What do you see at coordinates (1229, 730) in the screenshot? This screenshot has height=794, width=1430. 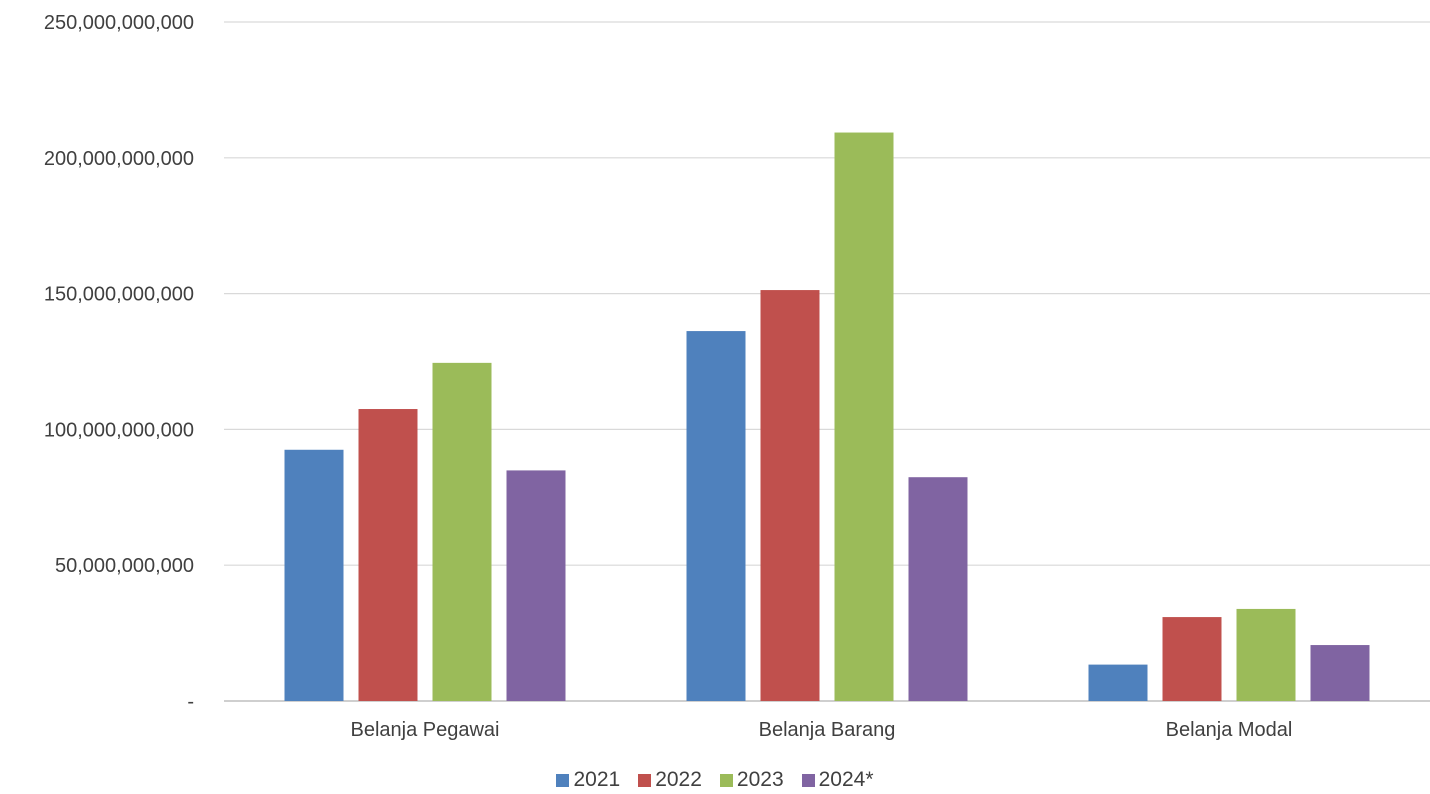 I see `x-category-label: Belanja Modal` at bounding box center [1229, 730].